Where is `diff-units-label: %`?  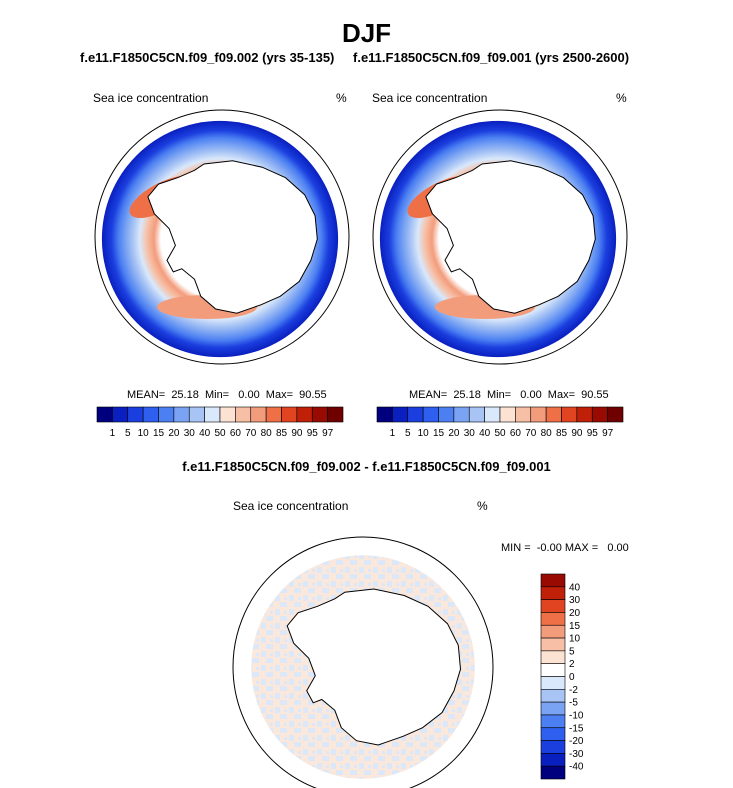
diff-units-label: % is located at coordinates (482, 506).